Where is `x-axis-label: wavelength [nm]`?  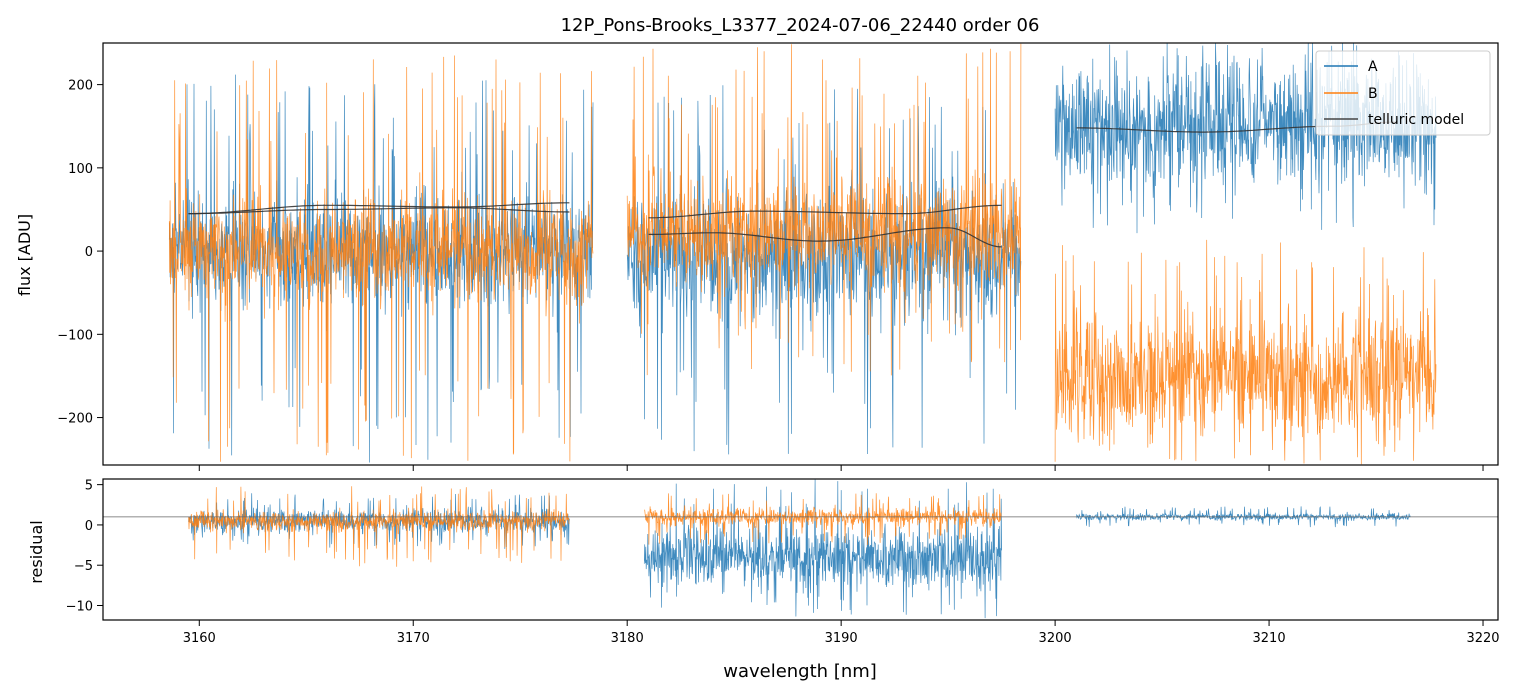
x-axis-label: wavelength [nm] is located at coordinates (800, 671).